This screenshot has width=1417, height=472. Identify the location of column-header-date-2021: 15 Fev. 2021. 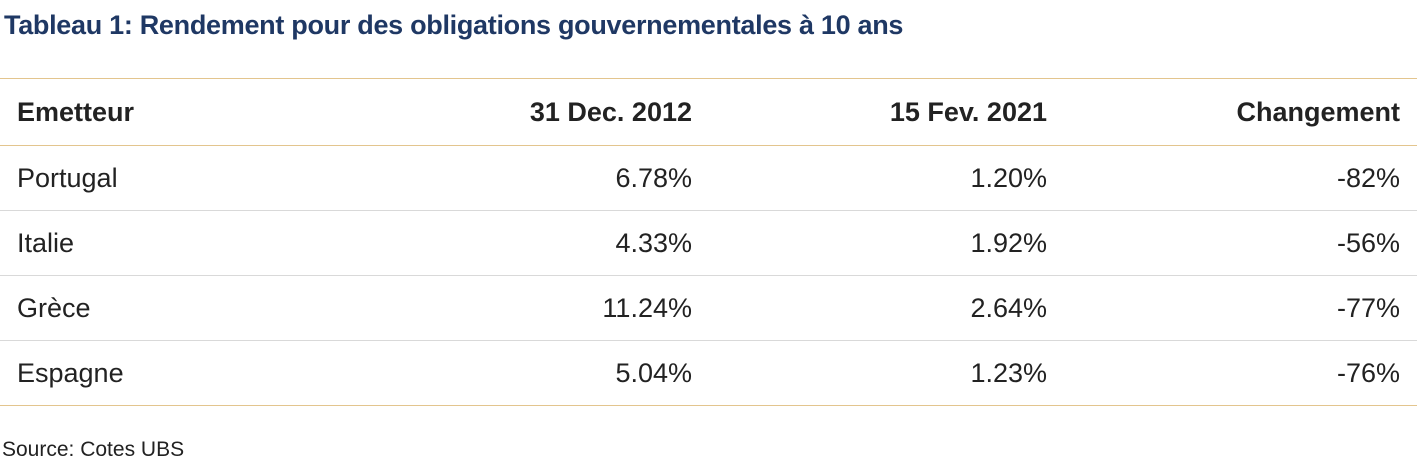
(968, 111).